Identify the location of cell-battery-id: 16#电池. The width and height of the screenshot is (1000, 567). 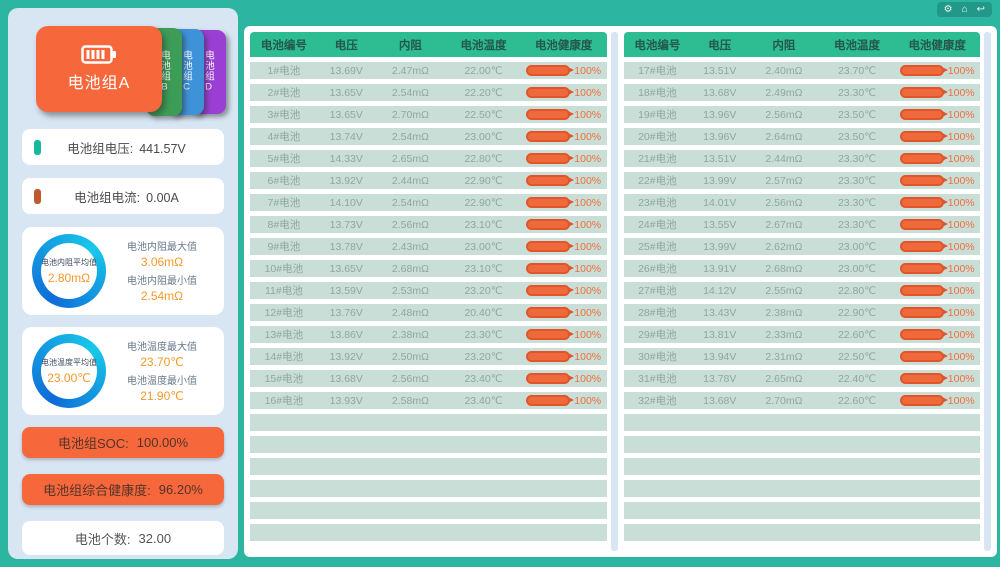
(284, 401).